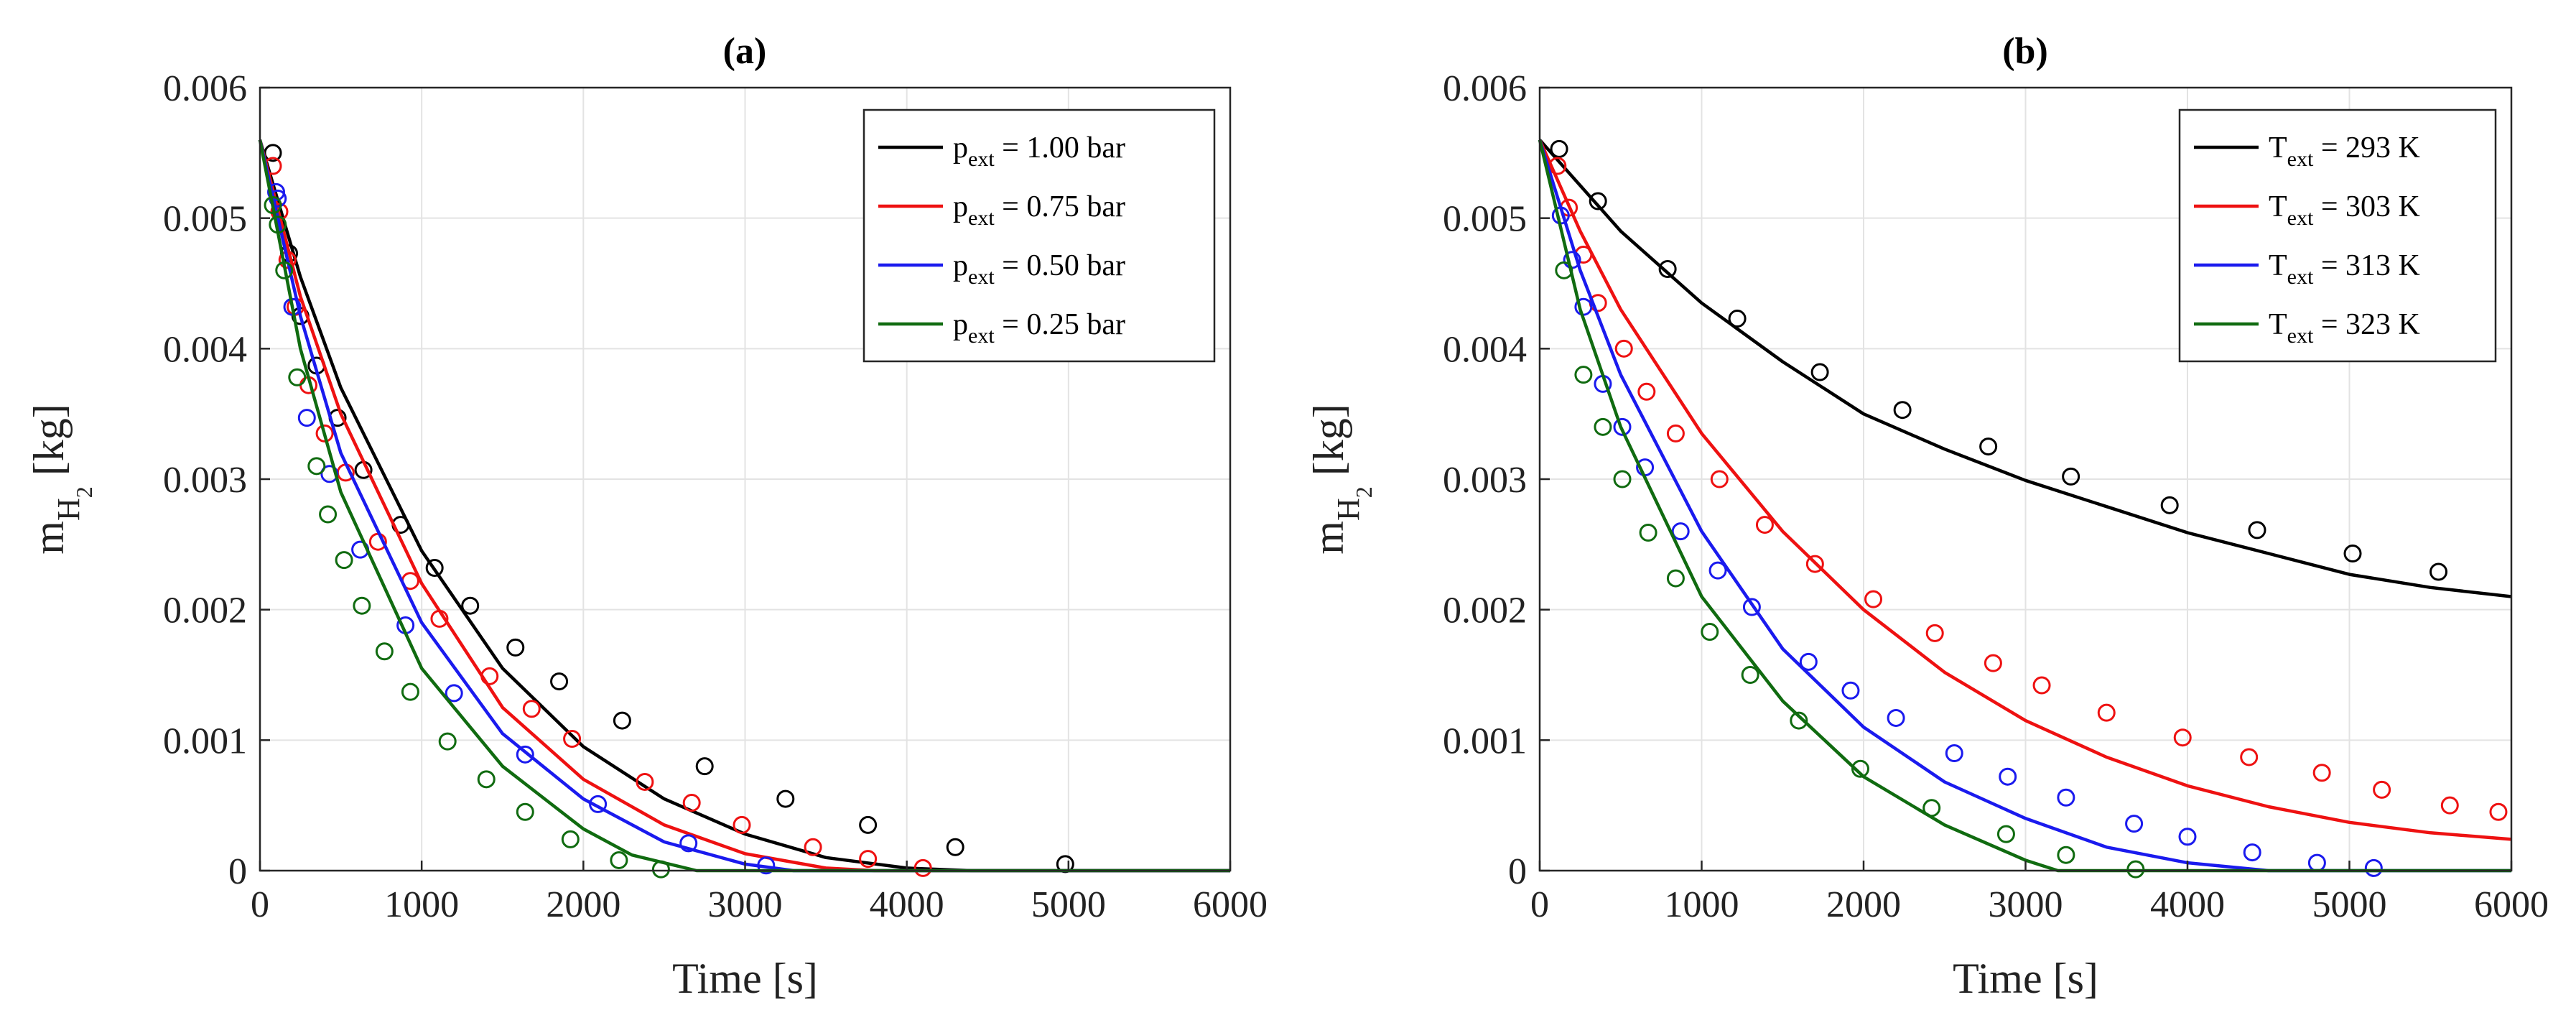  I want to click on y-axis-label: mH2 [kg], so click(61, 479).